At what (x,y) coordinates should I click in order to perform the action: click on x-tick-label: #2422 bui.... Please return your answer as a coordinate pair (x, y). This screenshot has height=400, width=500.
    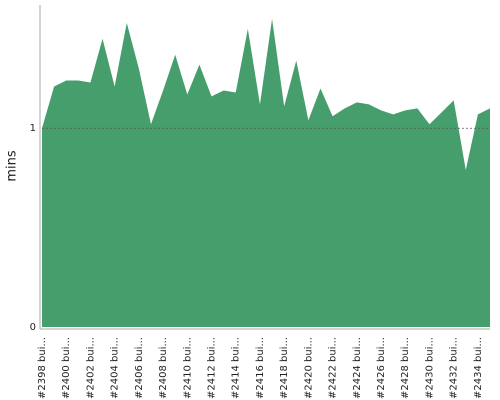
    Looking at the image, I should click on (333, 368).